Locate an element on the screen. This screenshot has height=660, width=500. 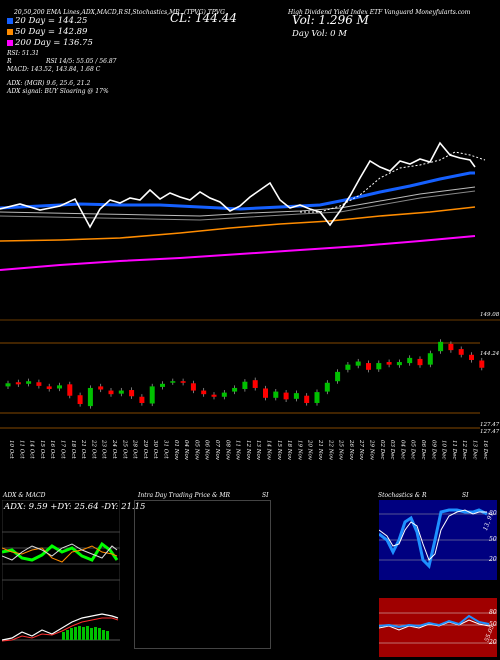
price-dotted-line is located at coordinates (393, 182).